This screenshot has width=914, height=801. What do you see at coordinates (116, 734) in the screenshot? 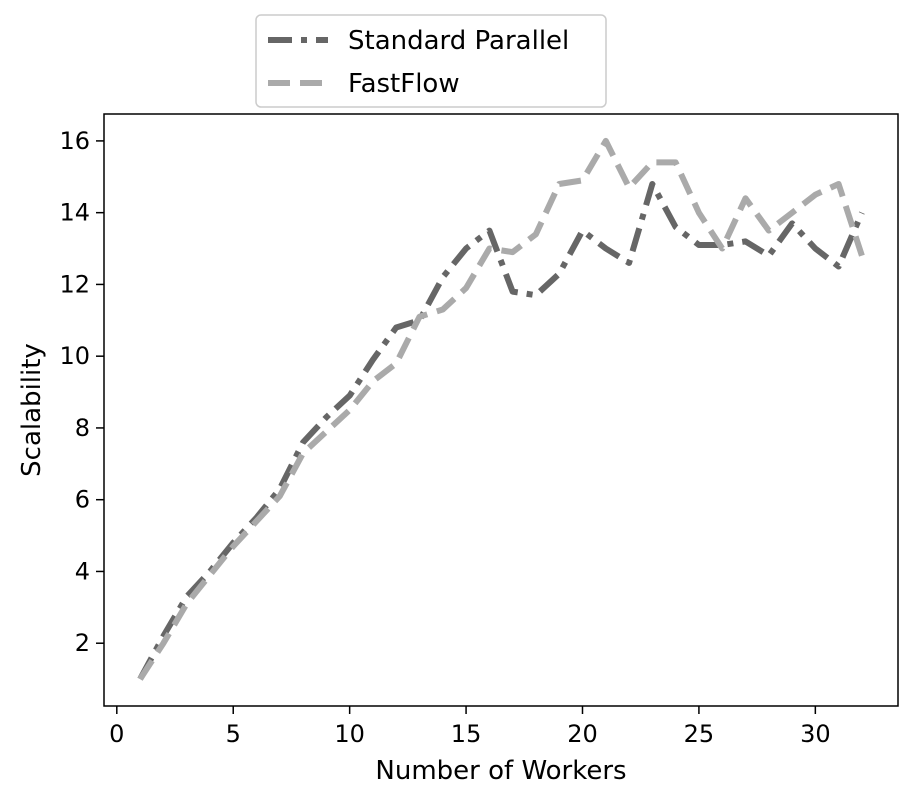
I see `x-tick-label: 0` at bounding box center [116, 734].